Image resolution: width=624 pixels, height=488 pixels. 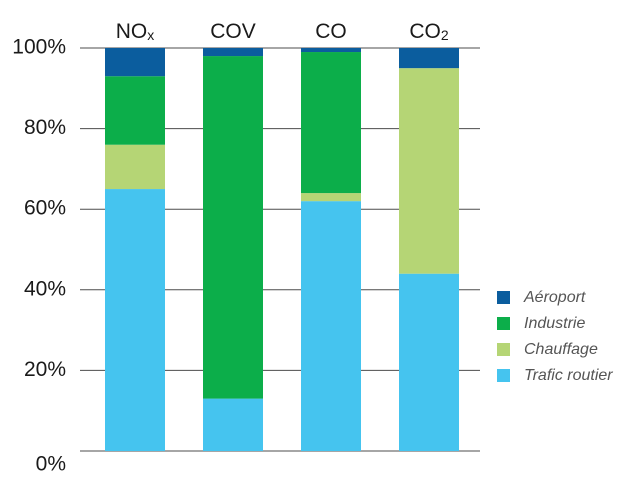 I want to click on category-label: COV, so click(x=233, y=31).